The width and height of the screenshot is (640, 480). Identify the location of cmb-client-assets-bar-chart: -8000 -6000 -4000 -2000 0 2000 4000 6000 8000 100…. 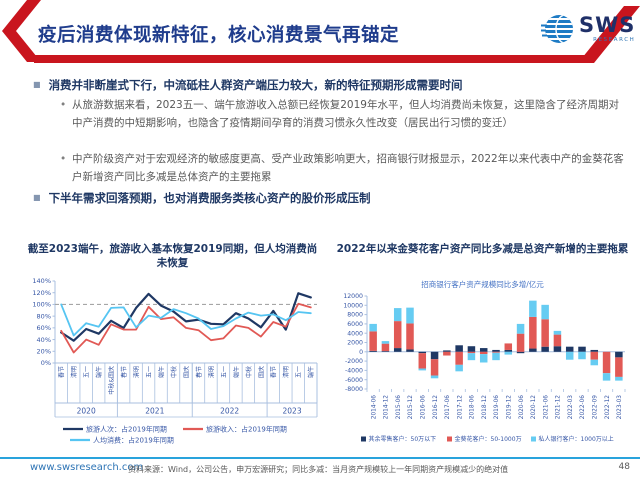
(484, 368).